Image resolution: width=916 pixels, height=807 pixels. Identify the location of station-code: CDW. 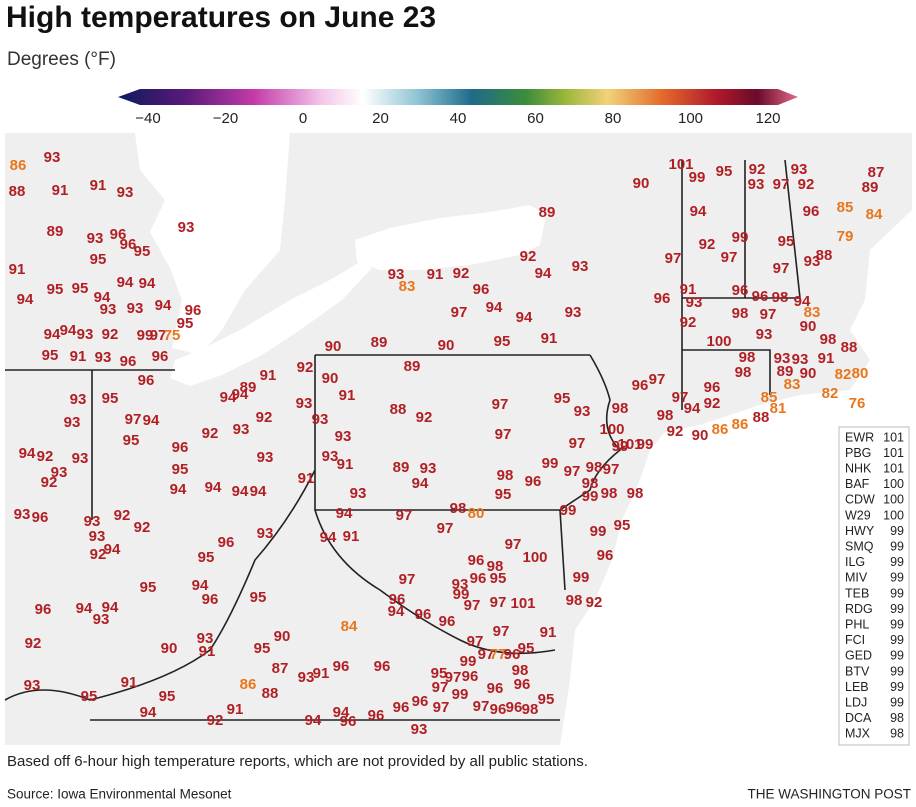
(860, 500).